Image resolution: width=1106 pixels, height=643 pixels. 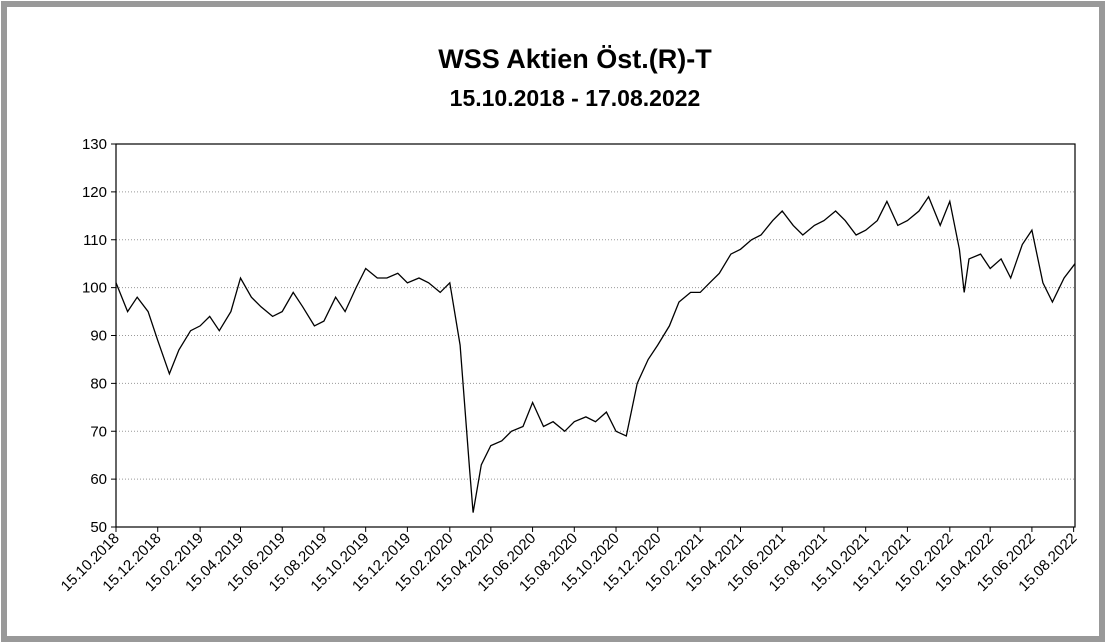 What do you see at coordinates (575, 98) in the screenshot?
I see `chart-subtitle: 15.10.2018 - 17.08.2022` at bounding box center [575, 98].